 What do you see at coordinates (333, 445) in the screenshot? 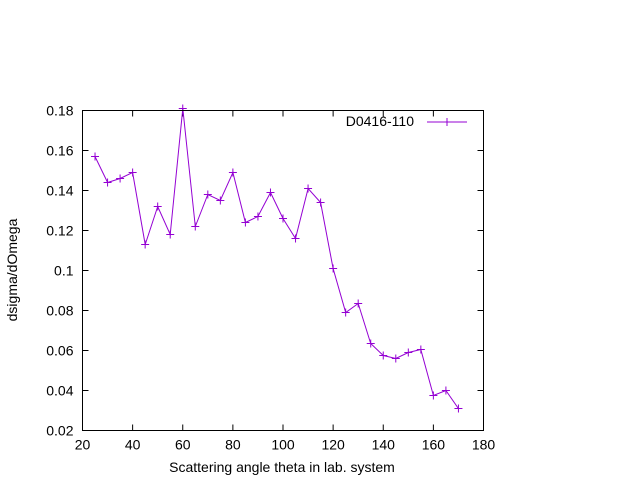
I see `x-tick-label: 120` at bounding box center [333, 445].